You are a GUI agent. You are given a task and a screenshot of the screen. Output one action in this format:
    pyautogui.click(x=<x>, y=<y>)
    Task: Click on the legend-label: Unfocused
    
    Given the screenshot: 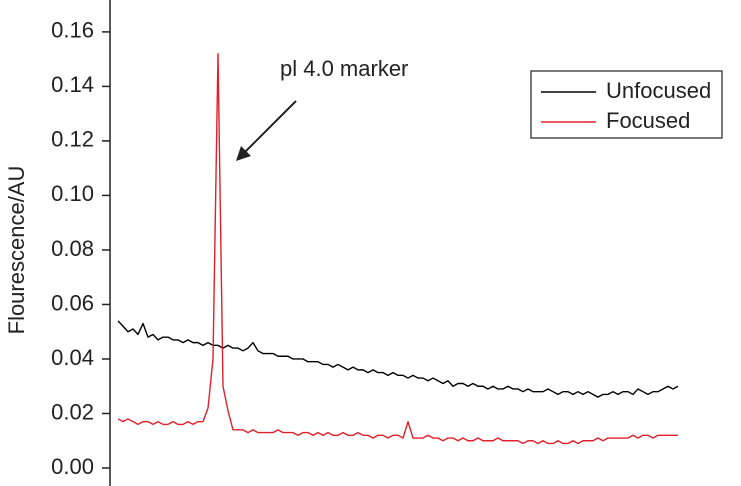 What is the action you would take?
    pyautogui.click(x=658, y=90)
    